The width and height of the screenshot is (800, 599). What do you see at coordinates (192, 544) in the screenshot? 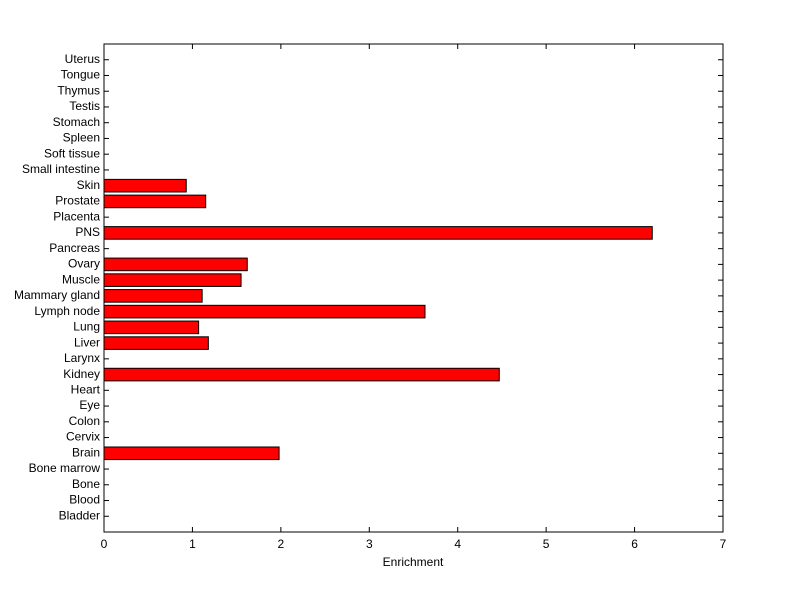
I see `x-tick-label: 1` at bounding box center [192, 544].